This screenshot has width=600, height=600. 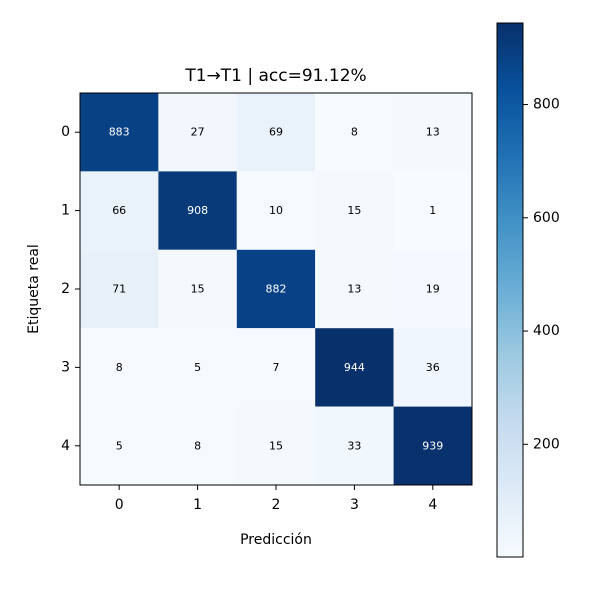 What do you see at coordinates (546, 218) in the screenshot?
I see `colorbar-tick-label: 600` at bounding box center [546, 218].